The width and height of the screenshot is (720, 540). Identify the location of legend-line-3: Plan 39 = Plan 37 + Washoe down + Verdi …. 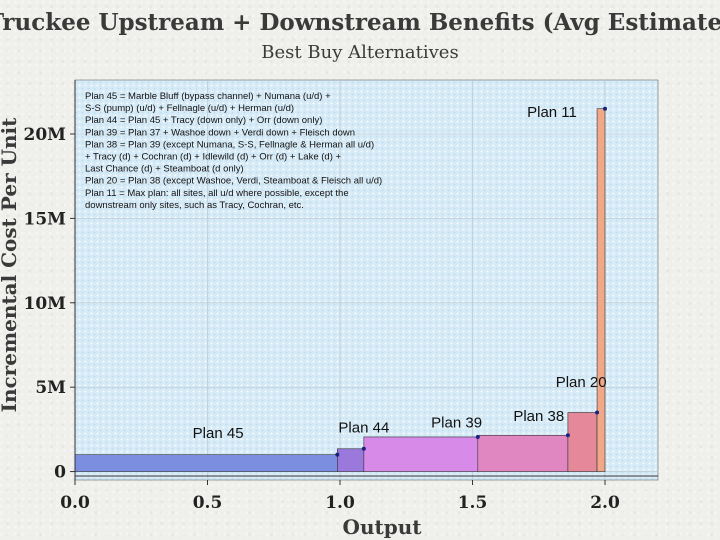
(220, 132).